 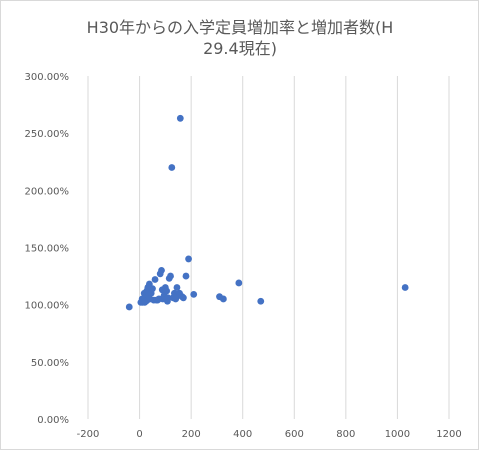 I want to click on y-tick-label: 150.00%, so click(x=47, y=249).